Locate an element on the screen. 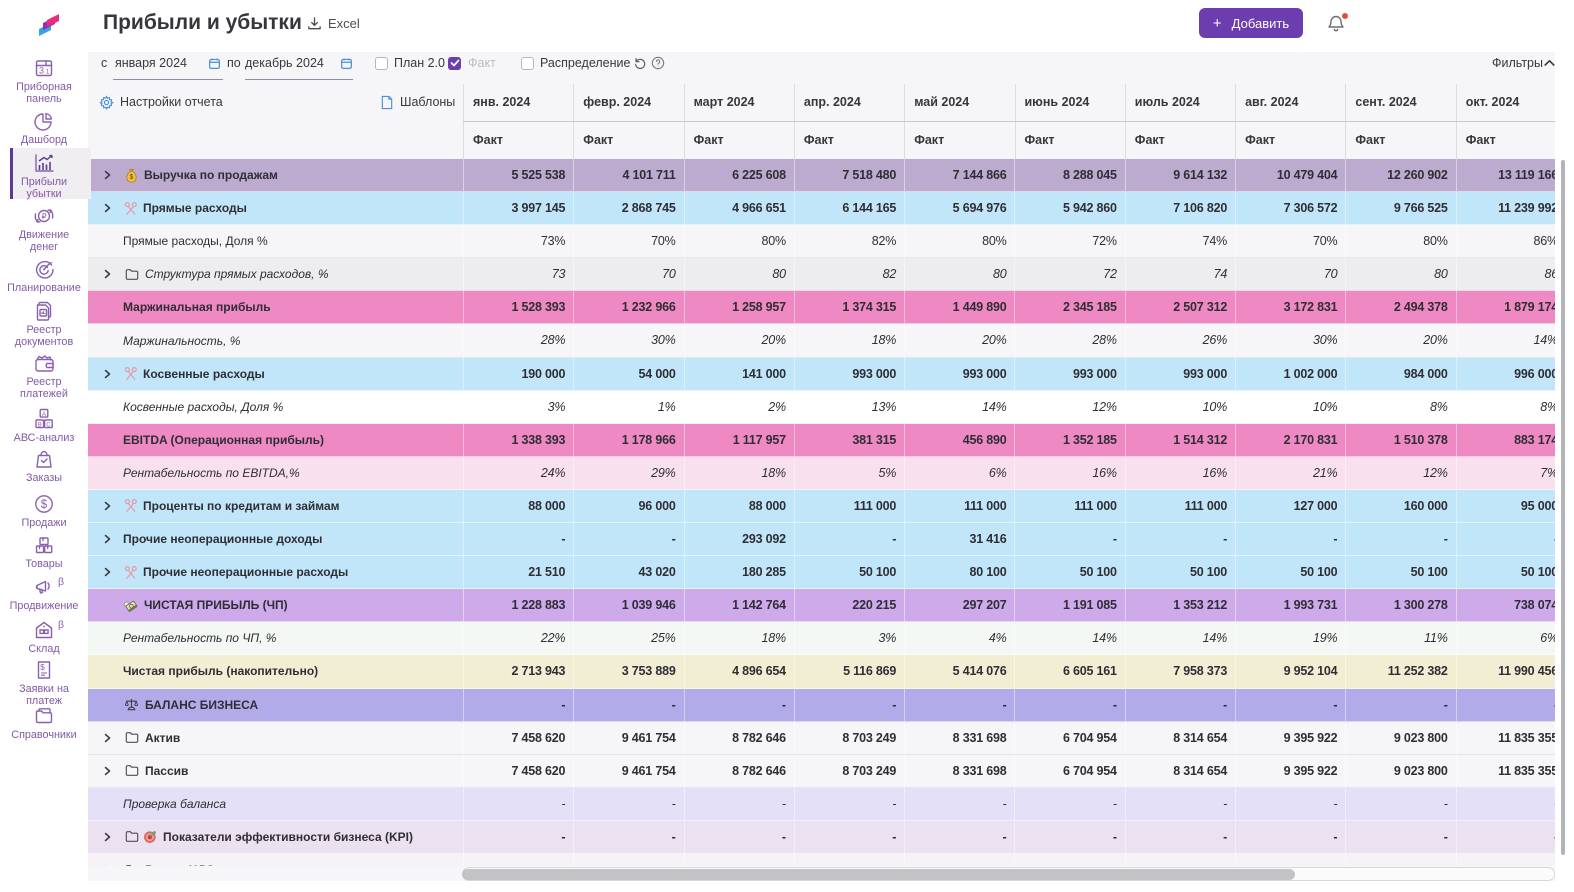 This screenshot has width=1574, height=892. svg-text: 3 is located at coordinates (41, 71).